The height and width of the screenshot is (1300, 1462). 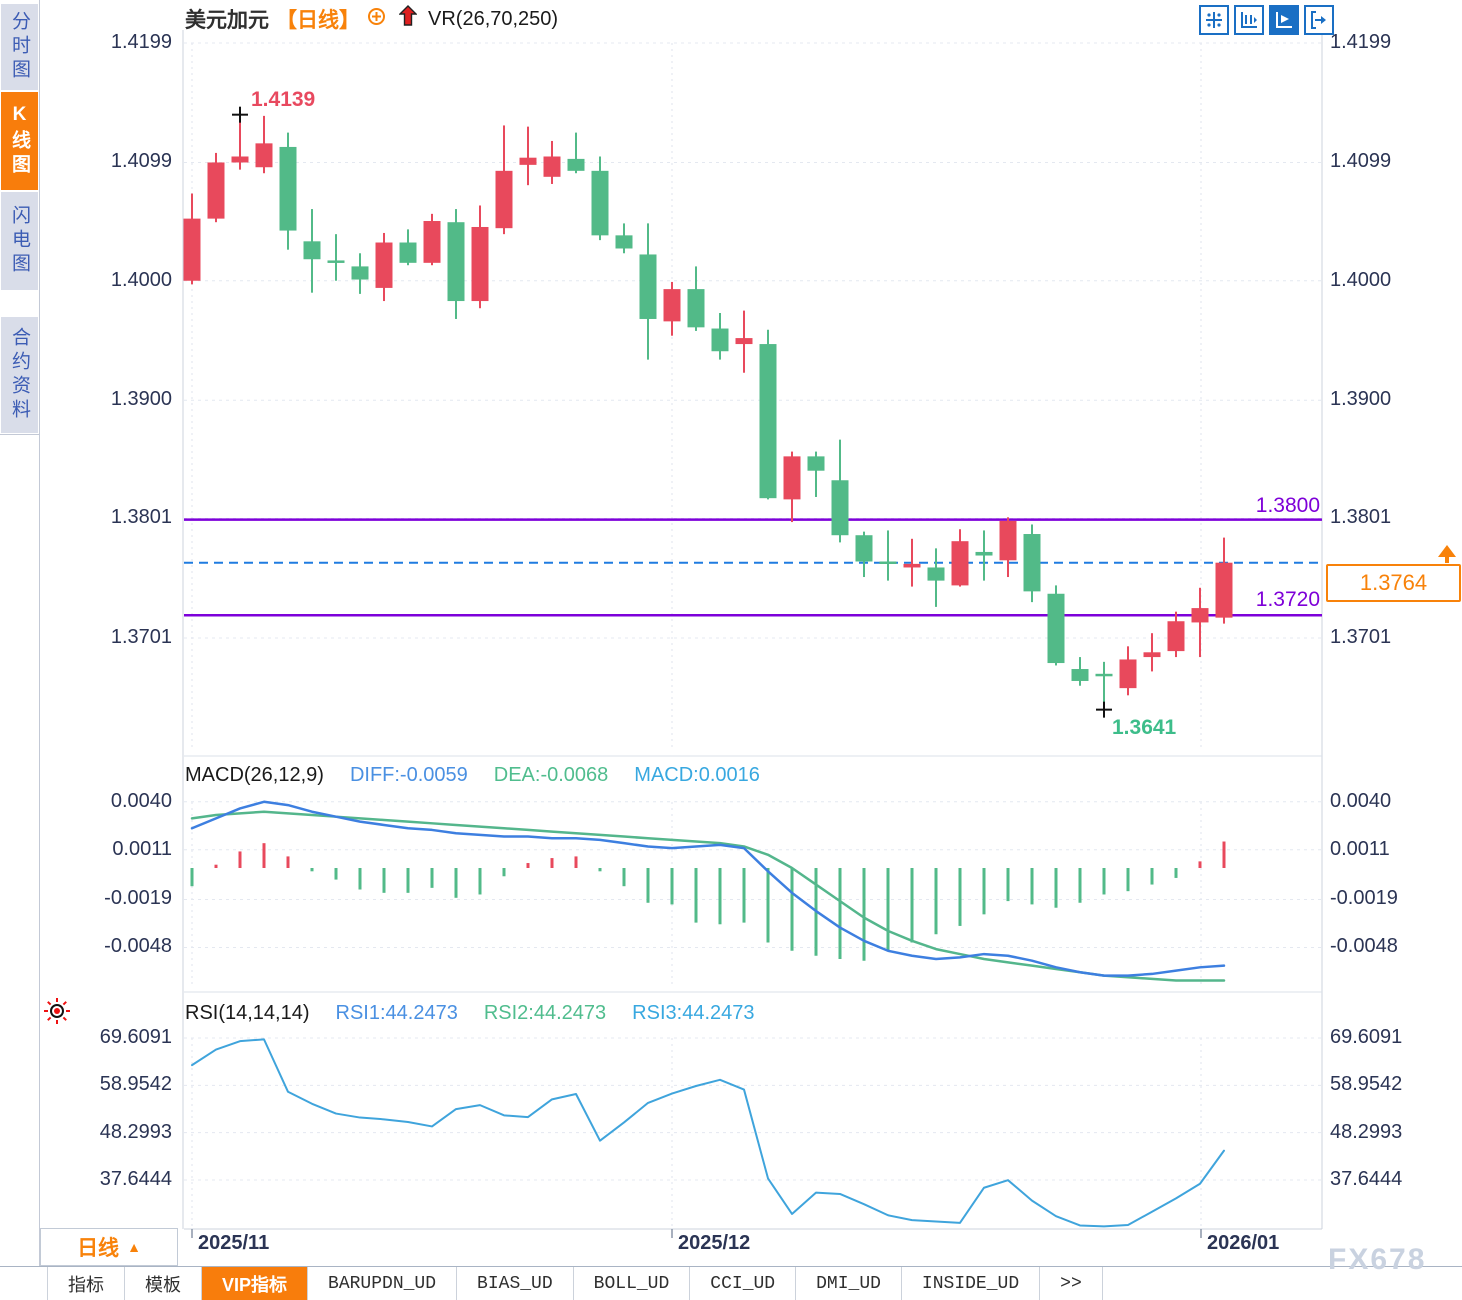 I want to click on price-up-arrow-icon, so click(x=1447, y=551).